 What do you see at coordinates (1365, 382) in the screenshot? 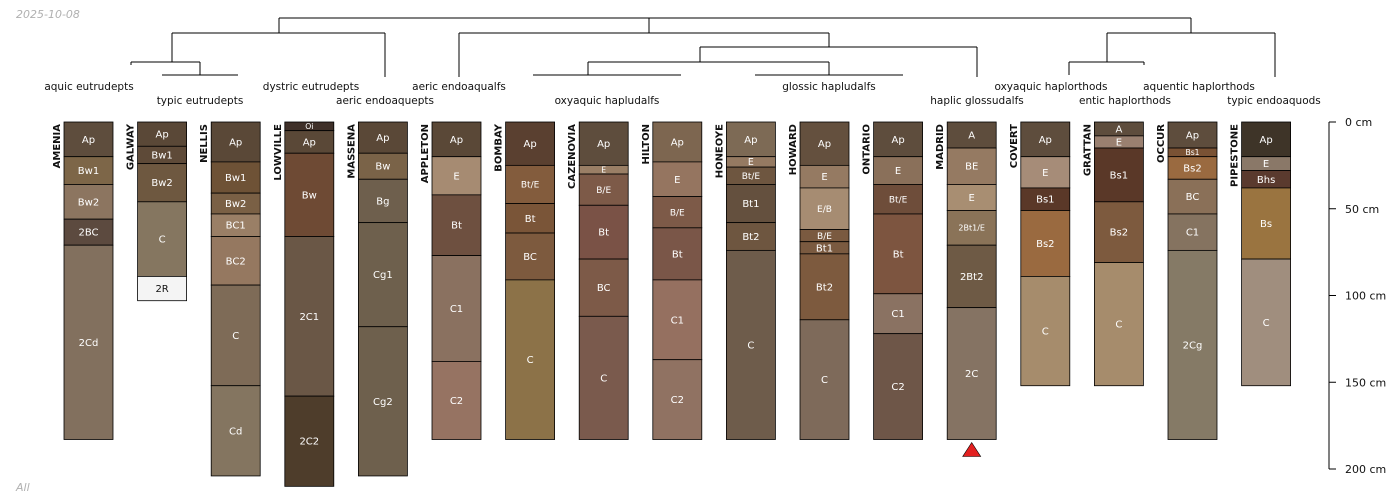
I see `depth-tick-label: 150 cm` at bounding box center [1365, 382].